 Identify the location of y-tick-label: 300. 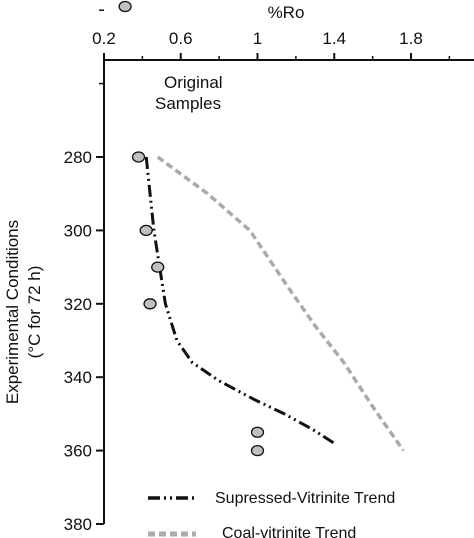
(78, 230).